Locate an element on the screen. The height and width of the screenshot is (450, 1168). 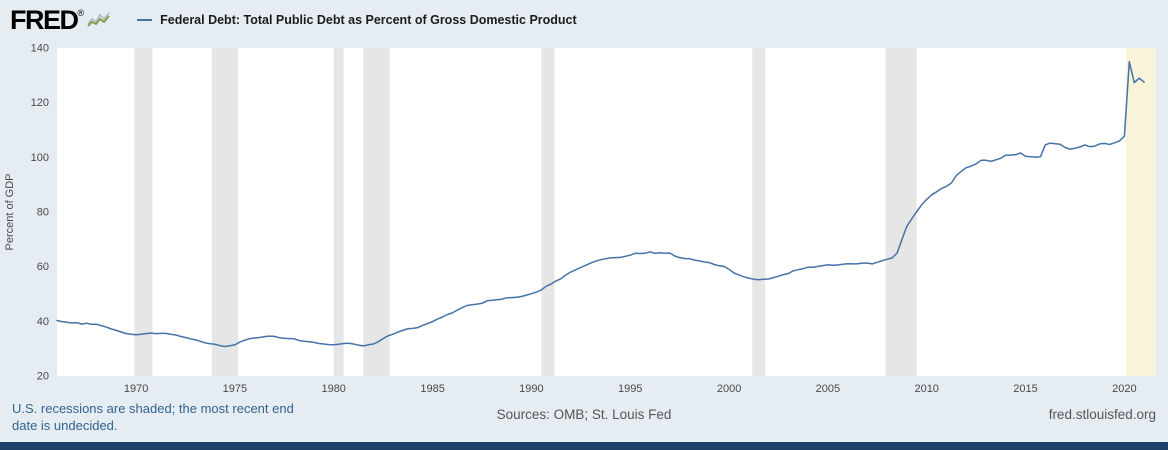
fred-sparkline-icon is located at coordinates (97, 19).